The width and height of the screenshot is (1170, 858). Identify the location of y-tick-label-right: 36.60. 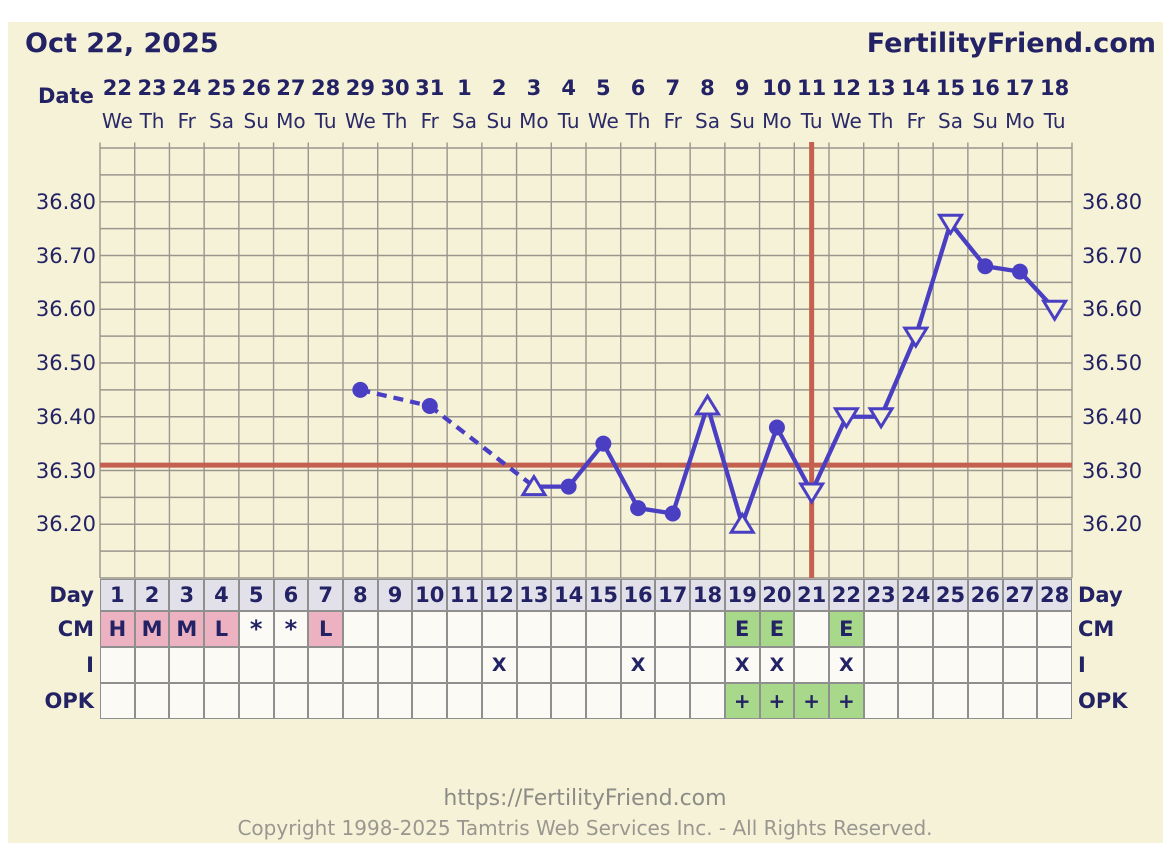
(1112, 309).